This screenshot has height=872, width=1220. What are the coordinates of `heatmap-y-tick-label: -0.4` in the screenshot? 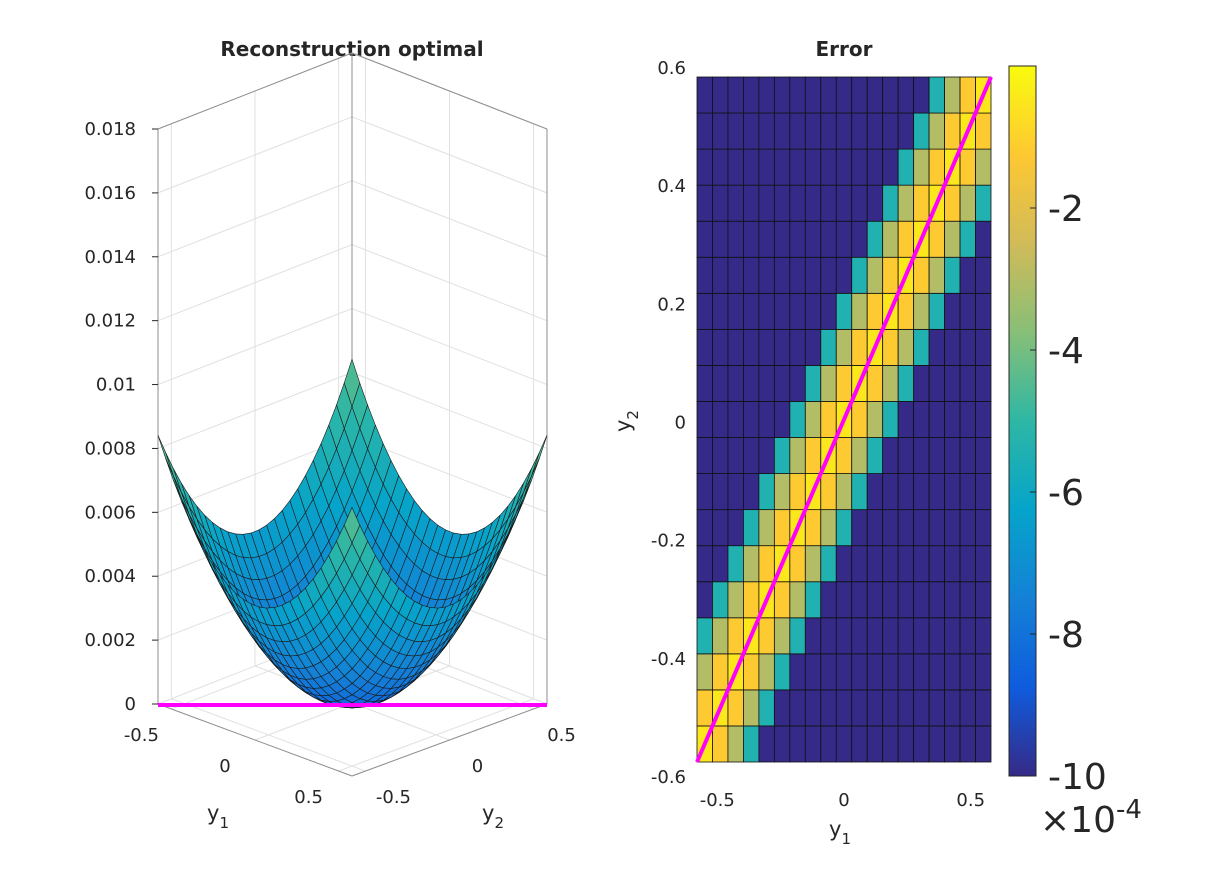 It's located at (668, 659).